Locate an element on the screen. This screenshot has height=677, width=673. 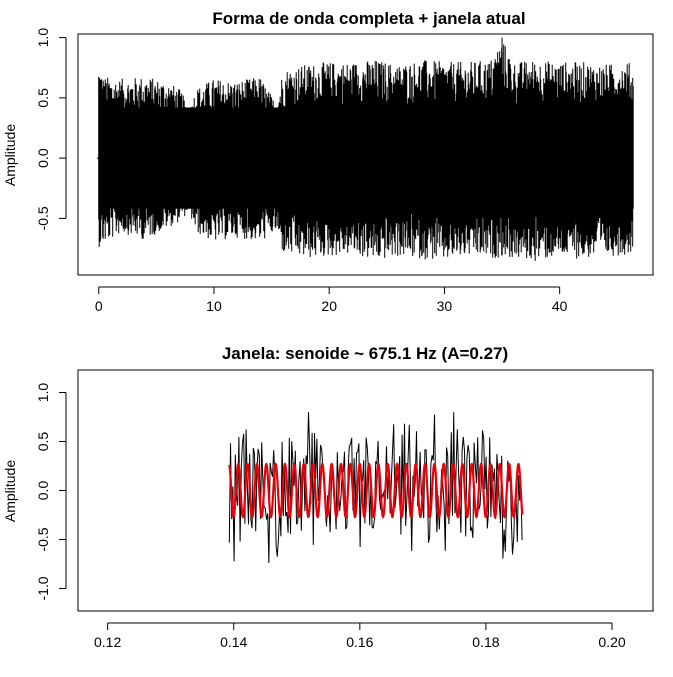
chart-top-x-axis: 0 10 20 30 40 is located at coordinates (331, 300).